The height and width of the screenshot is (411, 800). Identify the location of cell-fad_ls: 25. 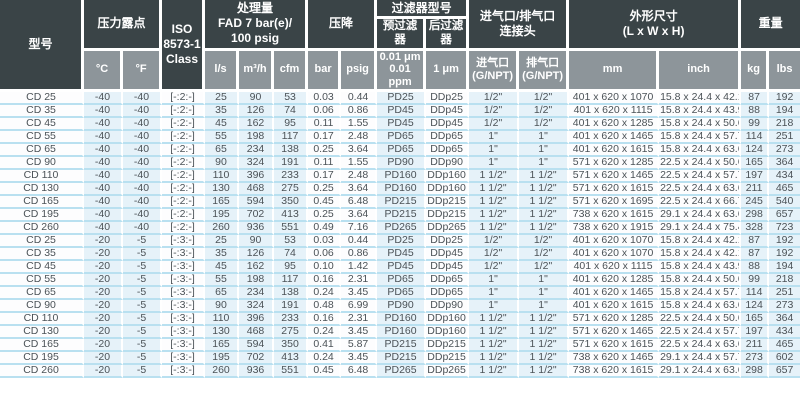
(222, 98).